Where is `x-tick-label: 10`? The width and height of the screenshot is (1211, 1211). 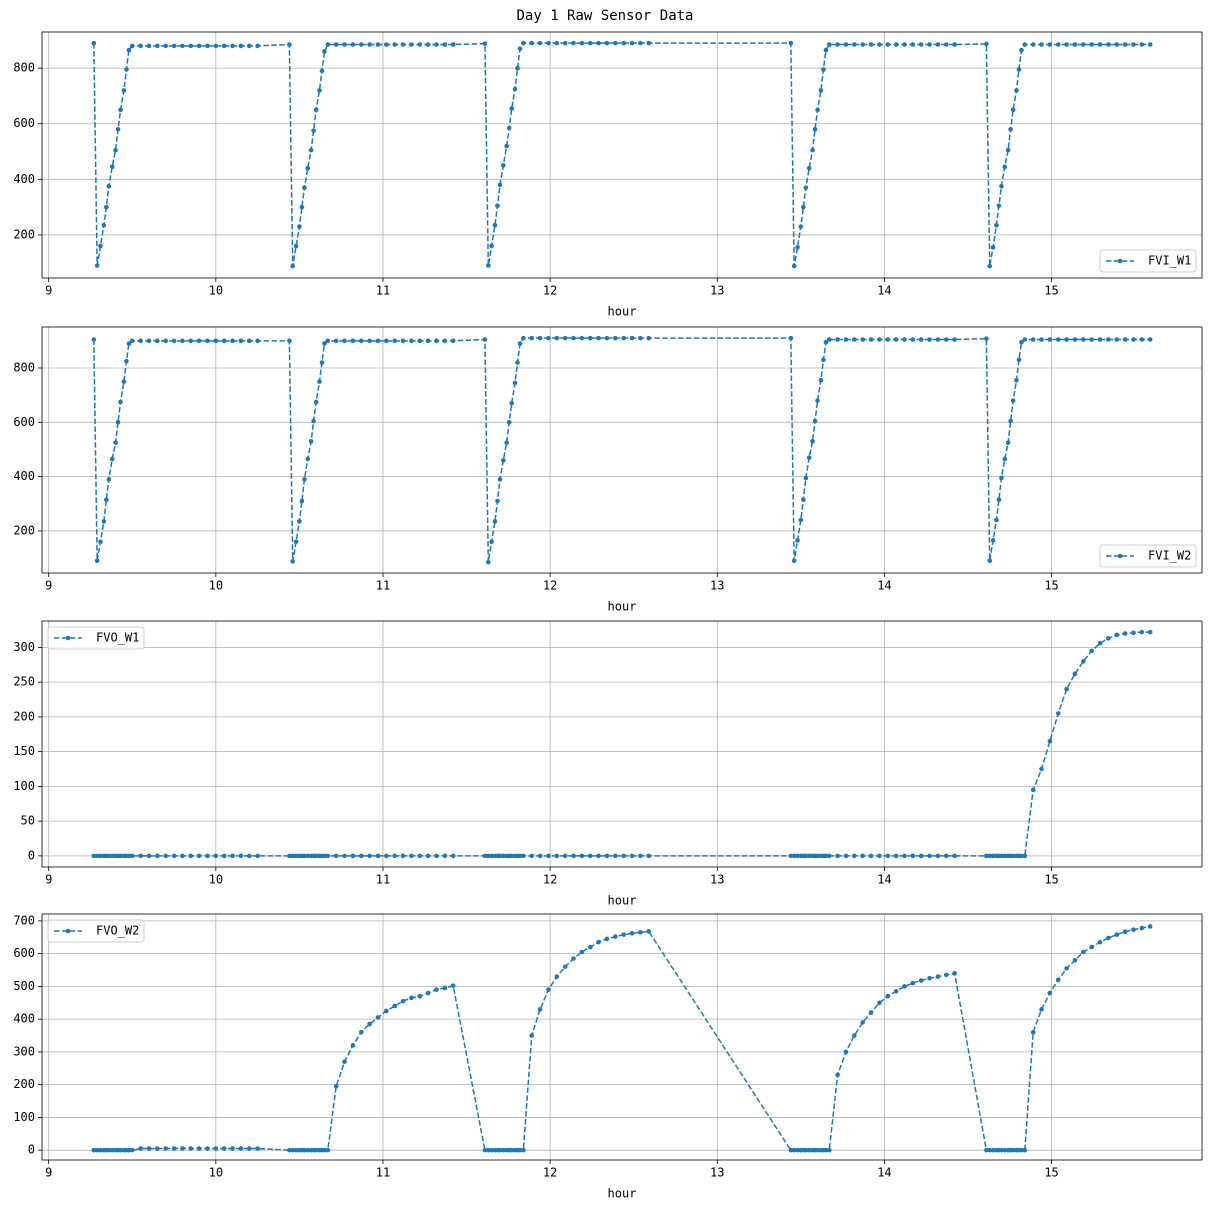
x-tick-label: 10 is located at coordinates (216, 880).